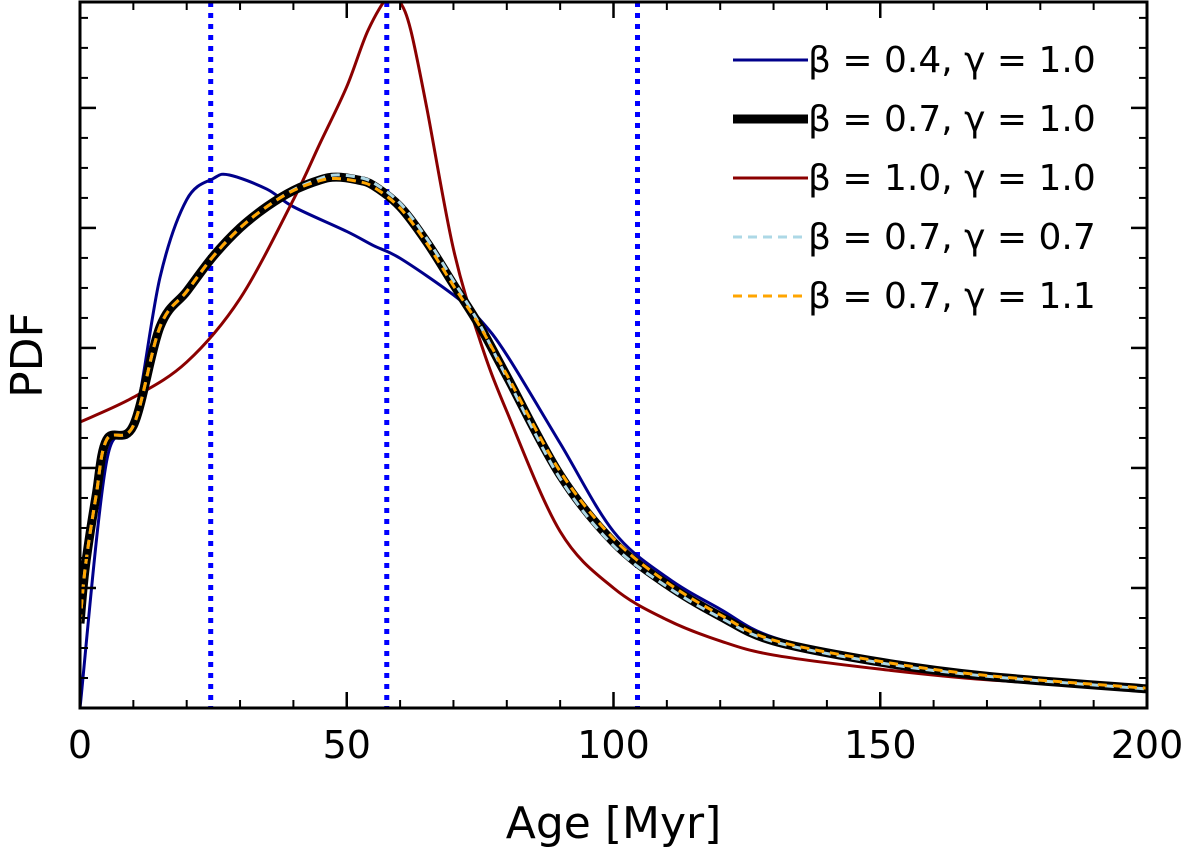 The height and width of the screenshot is (847, 1200). Describe the element at coordinates (347, 745) in the screenshot. I see `x-tick-label: 50` at that location.